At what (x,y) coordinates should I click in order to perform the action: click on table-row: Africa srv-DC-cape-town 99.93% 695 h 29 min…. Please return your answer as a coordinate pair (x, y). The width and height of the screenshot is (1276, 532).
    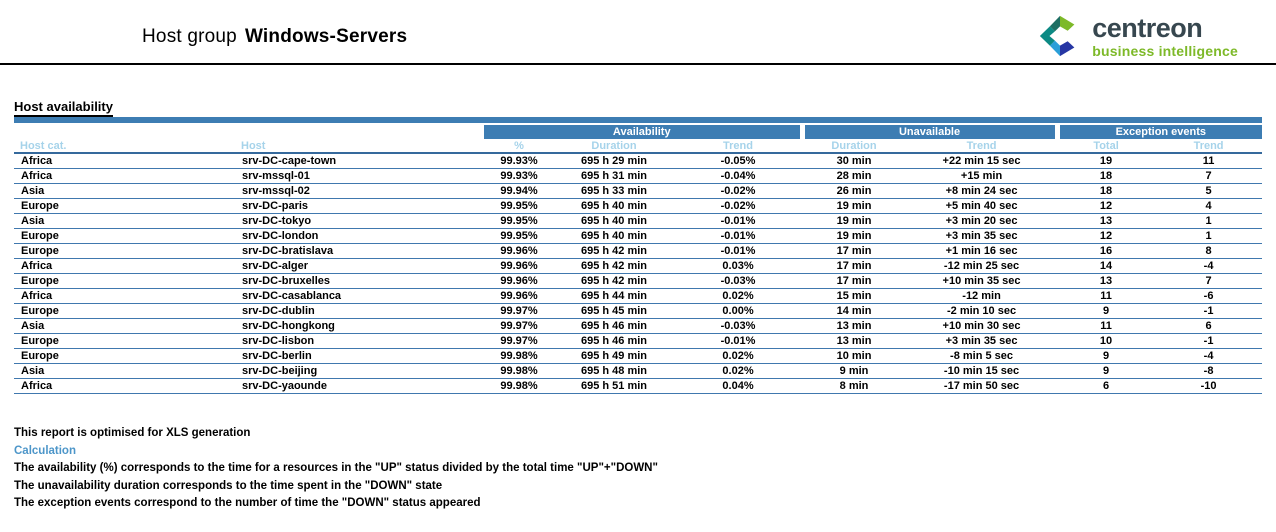
    Looking at the image, I should click on (638, 161).